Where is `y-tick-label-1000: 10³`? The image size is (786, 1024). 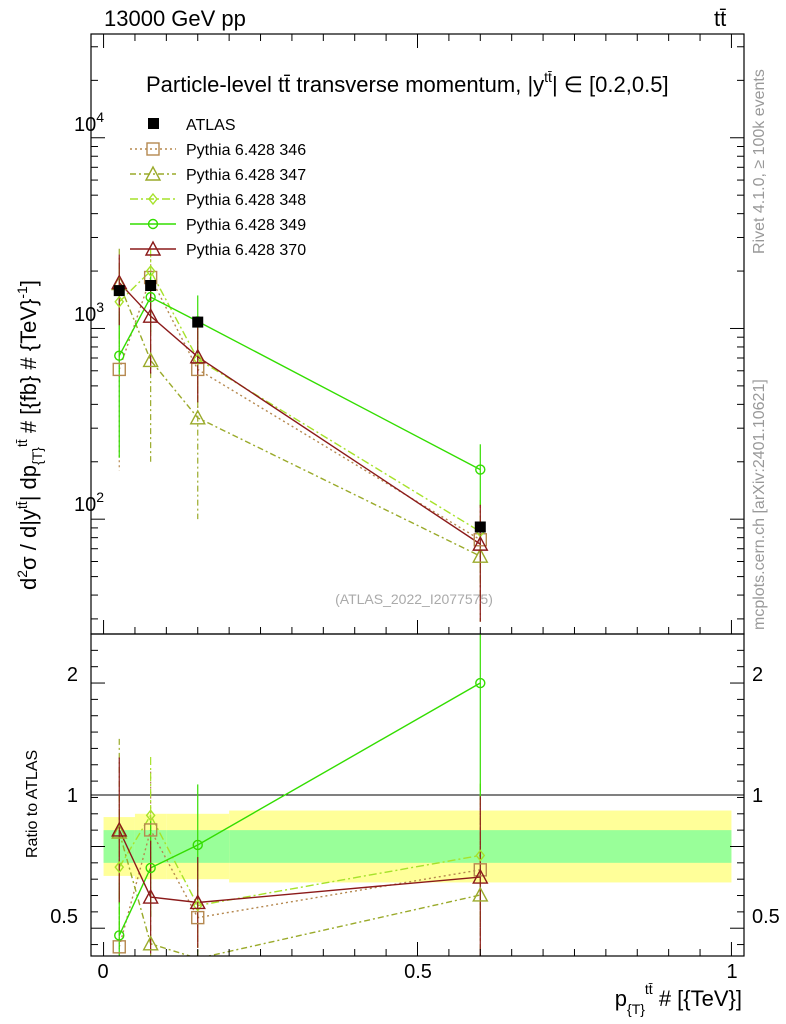 y-tick-label-1000: 10³ is located at coordinates (89, 312).